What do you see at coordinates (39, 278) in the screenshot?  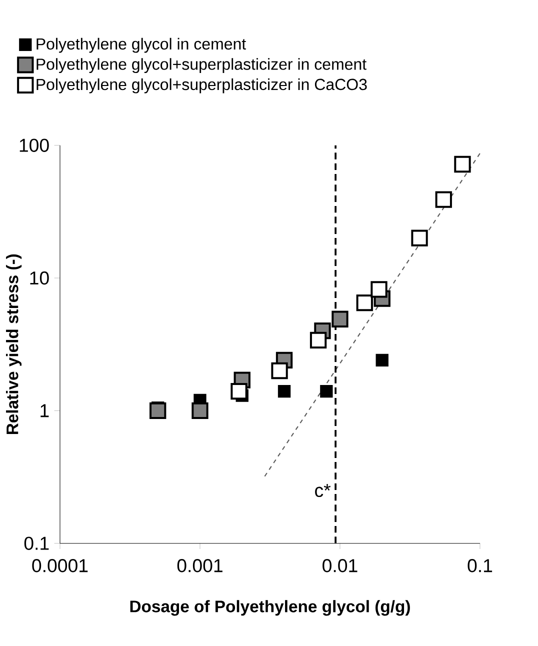 I see `y-tick-label: 10` at bounding box center [39, 278].